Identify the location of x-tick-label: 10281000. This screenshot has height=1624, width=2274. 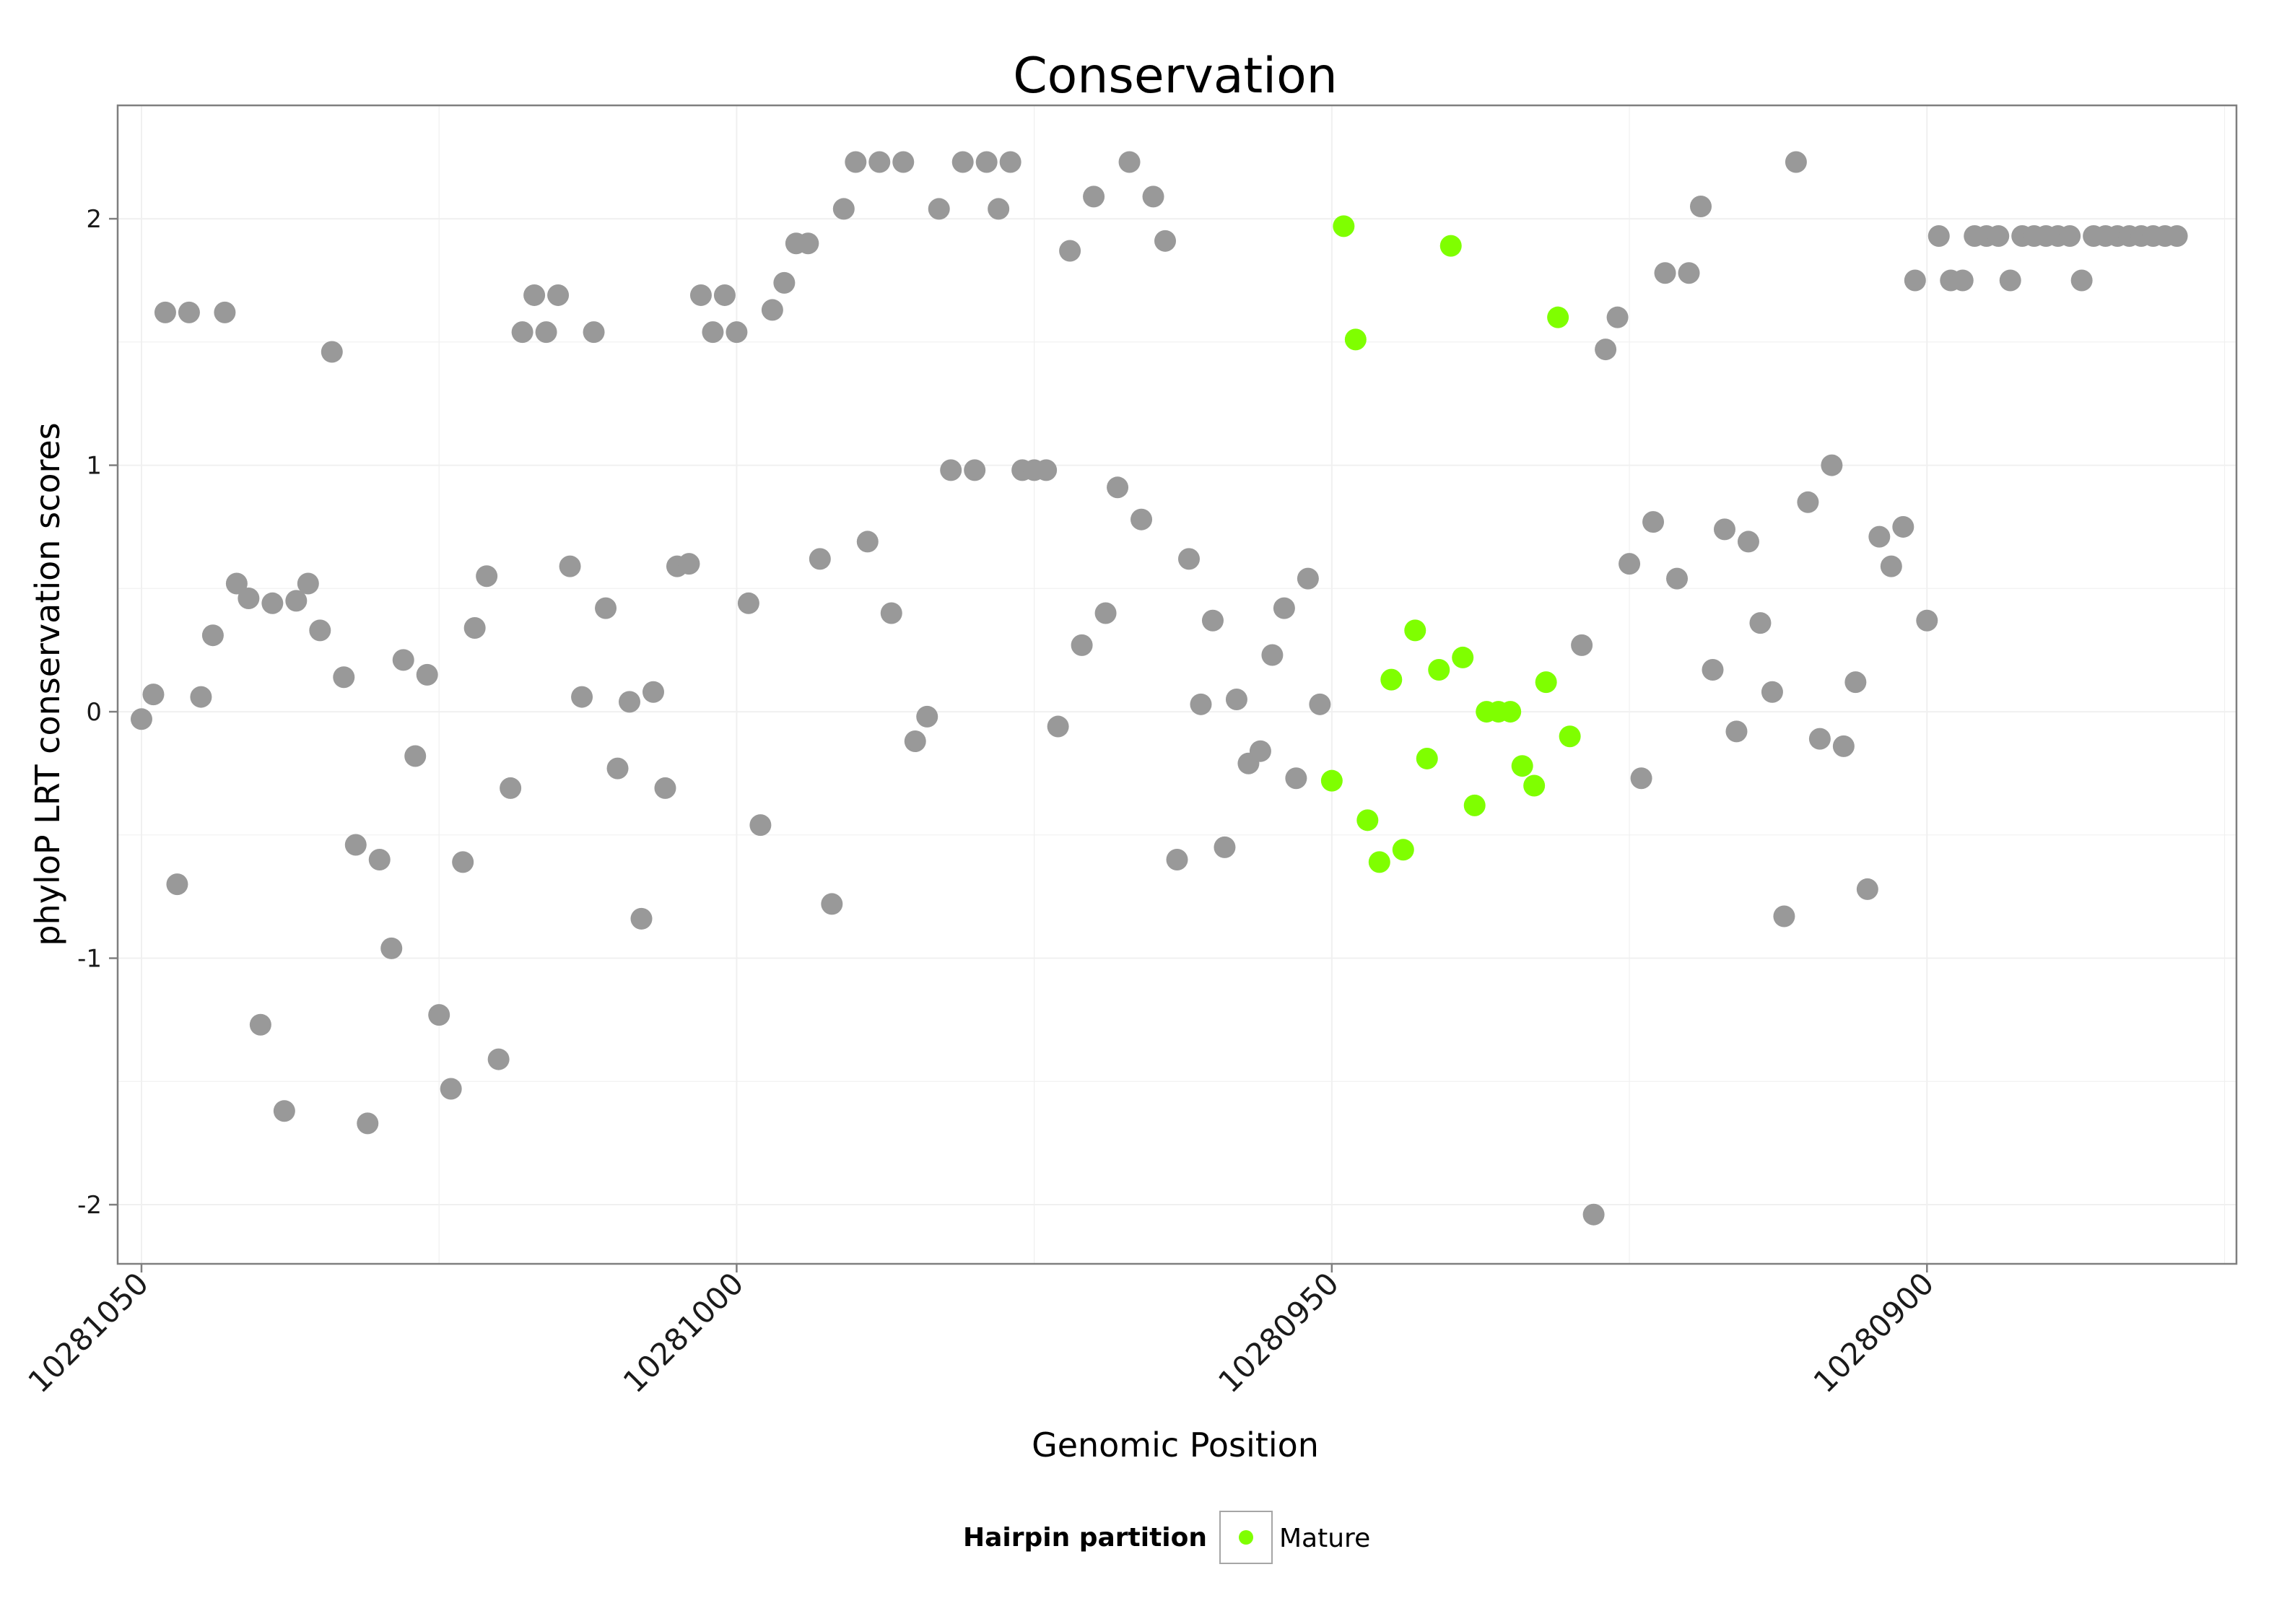
(684, 1332).